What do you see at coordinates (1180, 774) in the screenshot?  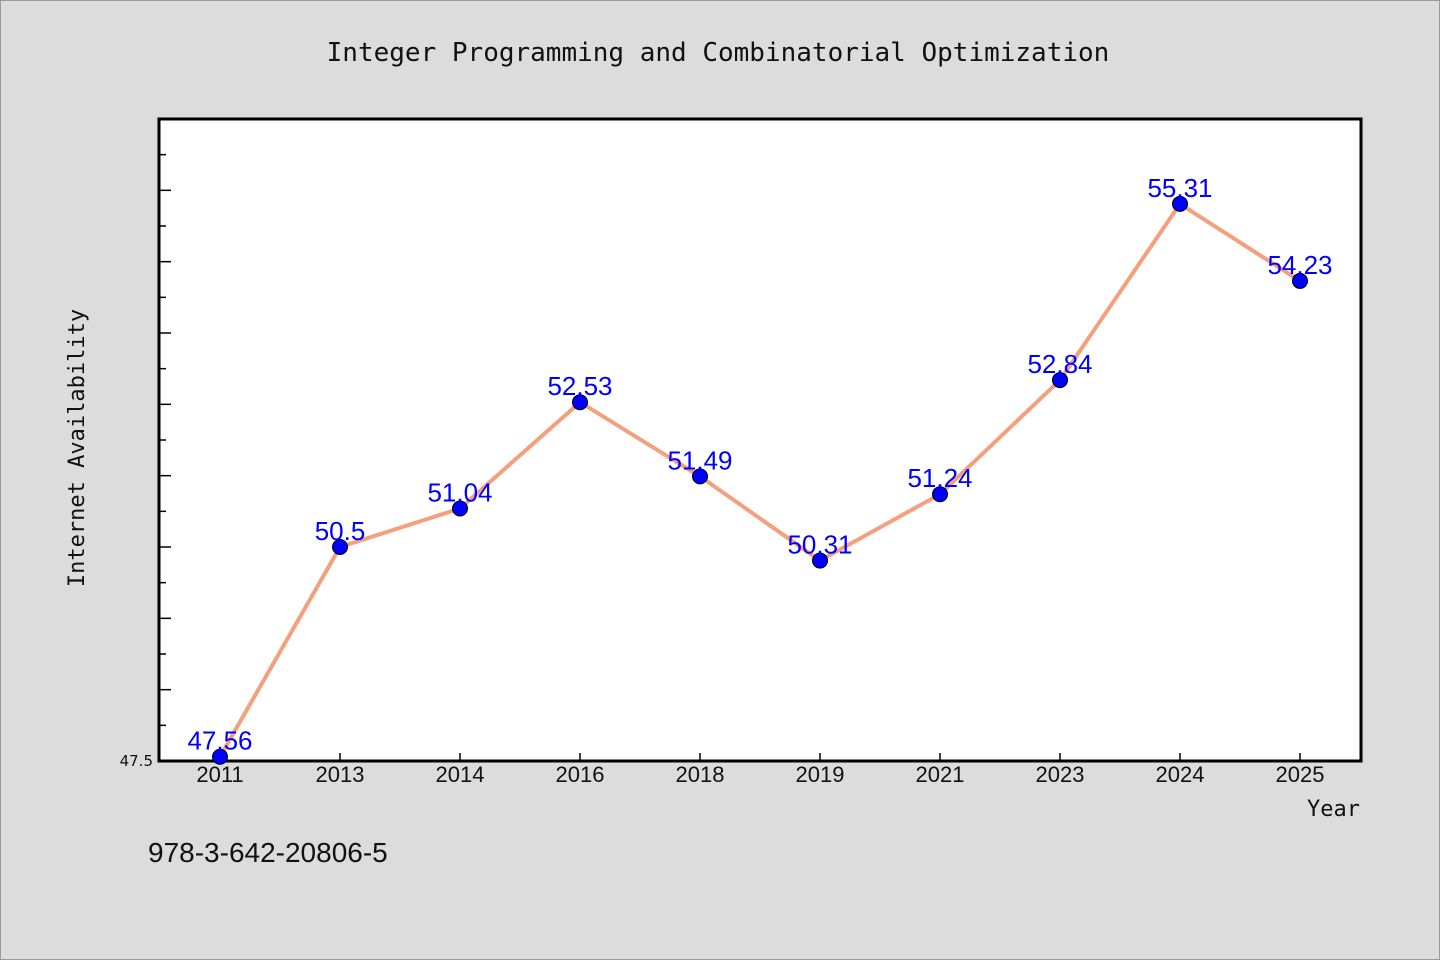 I see `x-tick-label: 2024` at bounding box center [1180, 774].